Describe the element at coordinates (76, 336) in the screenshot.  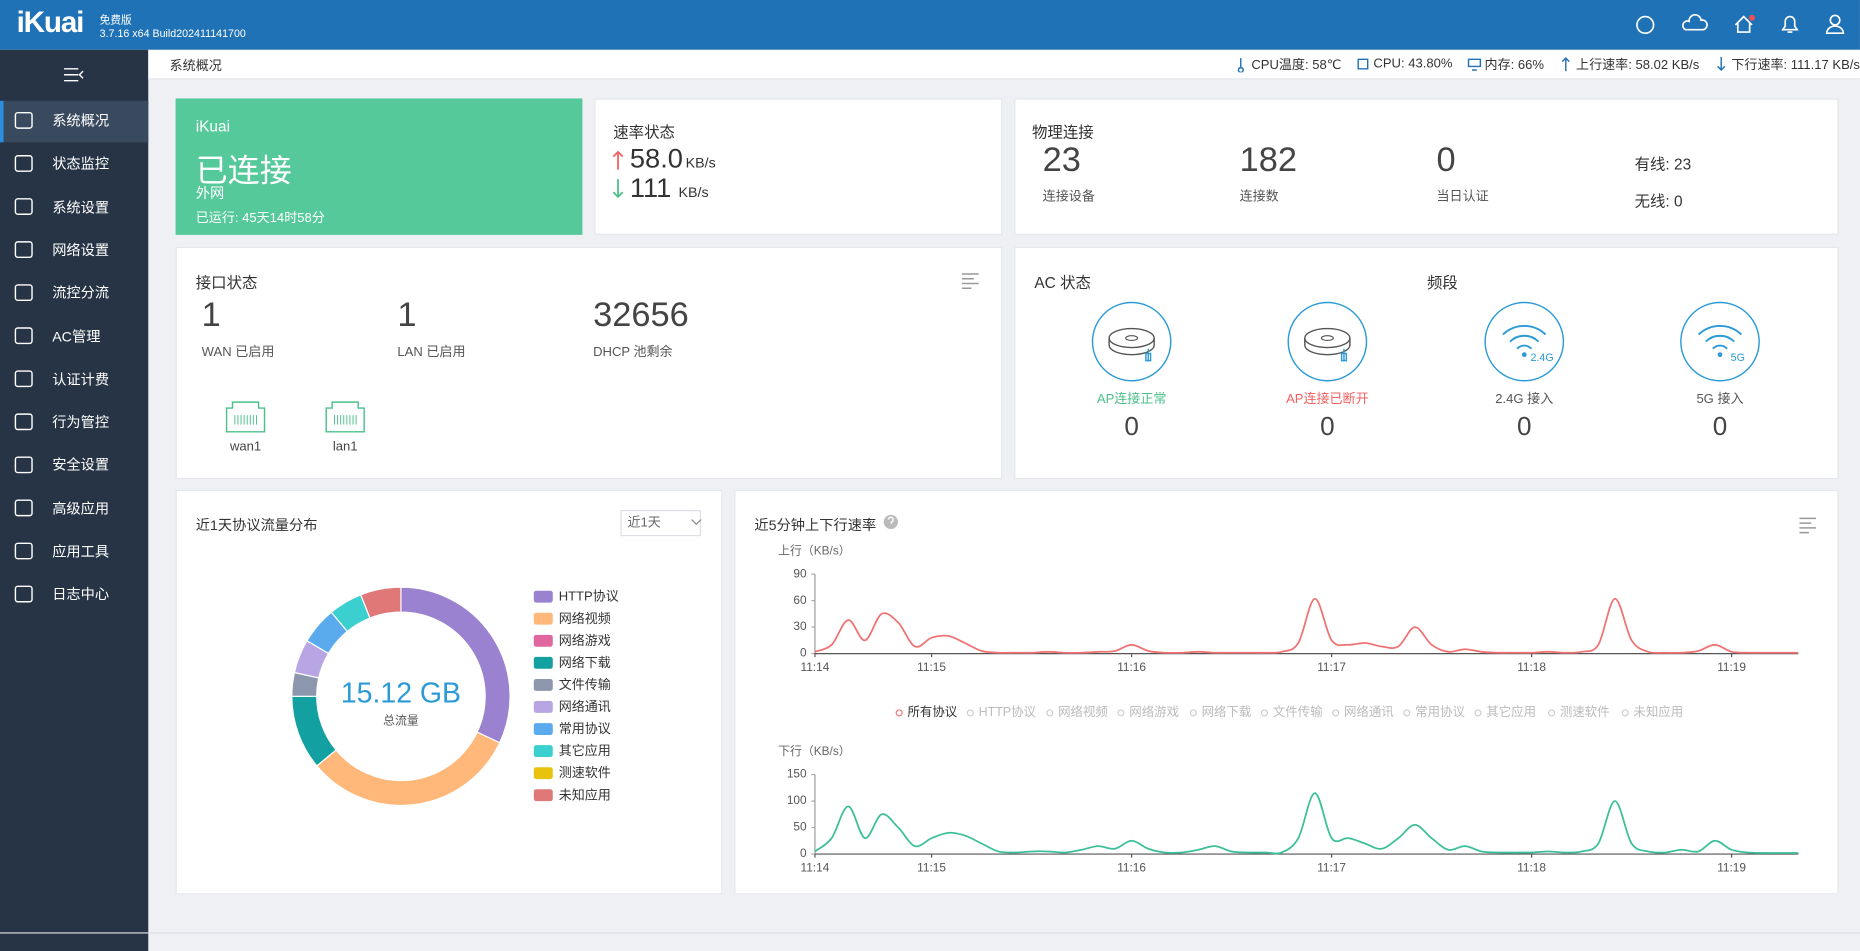
I see `sidebar-item: AC管理` at that location.